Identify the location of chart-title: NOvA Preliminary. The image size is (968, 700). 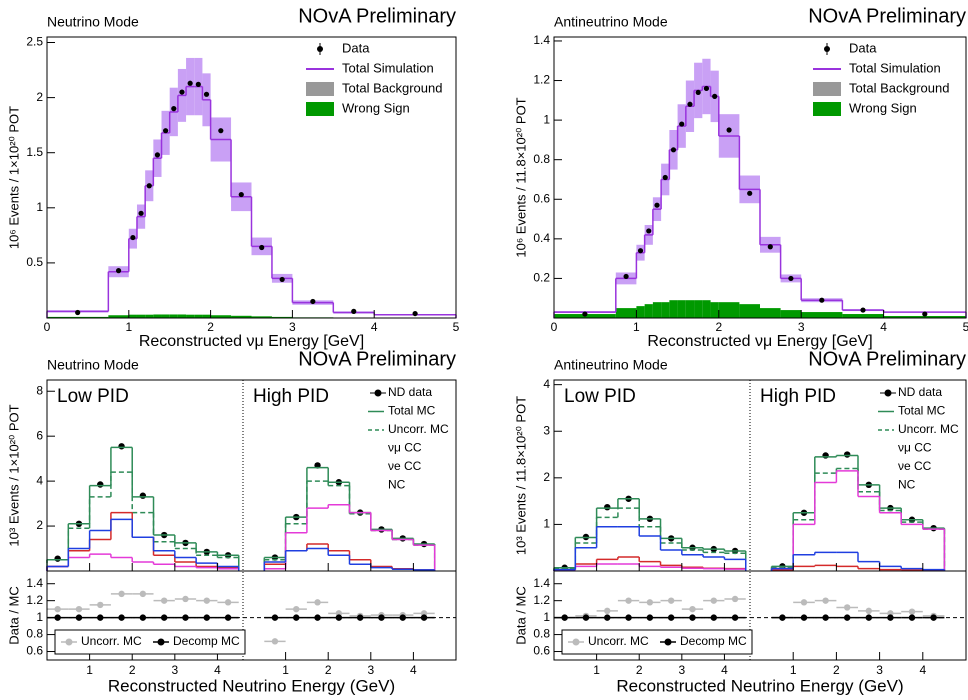
(377, 16).